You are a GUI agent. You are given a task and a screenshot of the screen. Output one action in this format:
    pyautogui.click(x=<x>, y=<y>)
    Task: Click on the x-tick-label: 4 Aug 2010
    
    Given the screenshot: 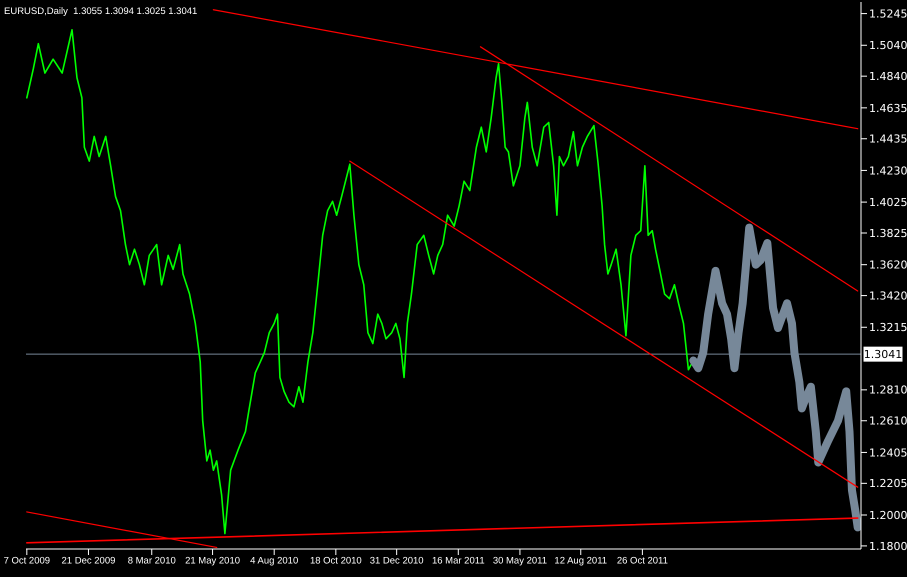 What is the action you would take?
    pyautogui.click(x=274, y=561)
    